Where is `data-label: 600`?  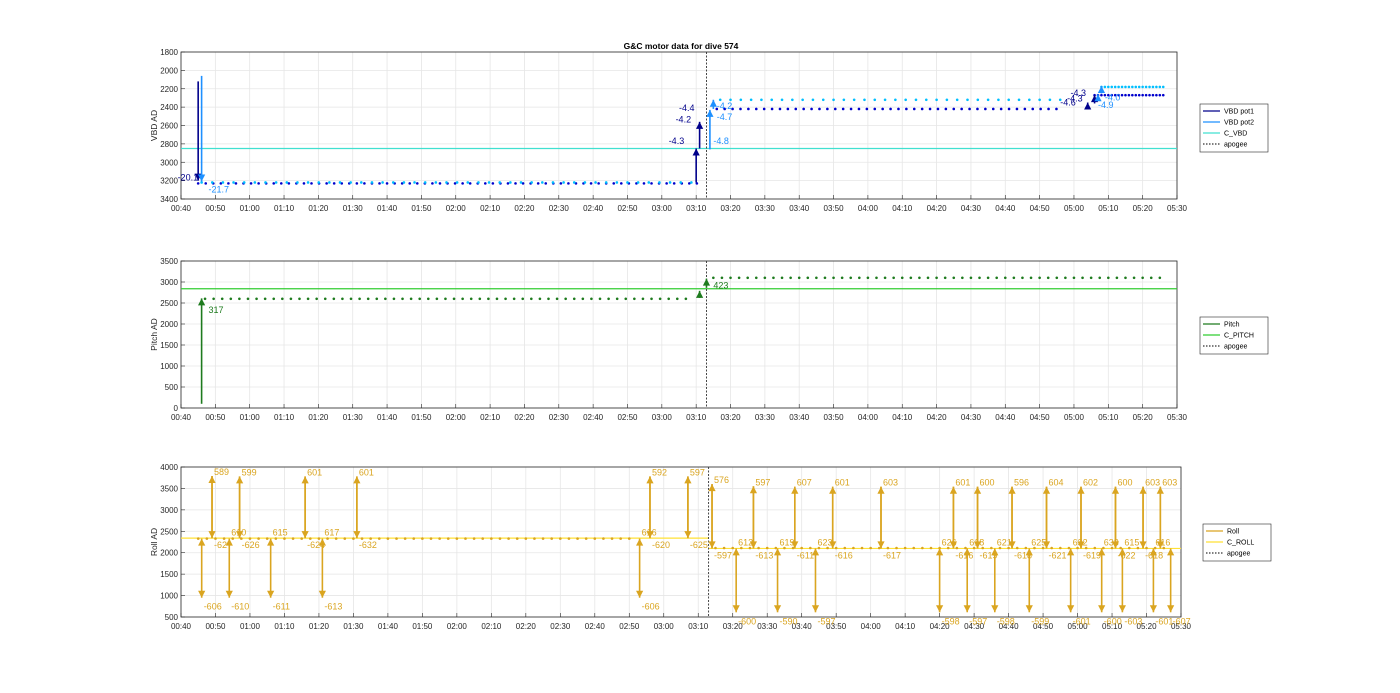 data-label: 600 is located at coordinates (1124, 483).